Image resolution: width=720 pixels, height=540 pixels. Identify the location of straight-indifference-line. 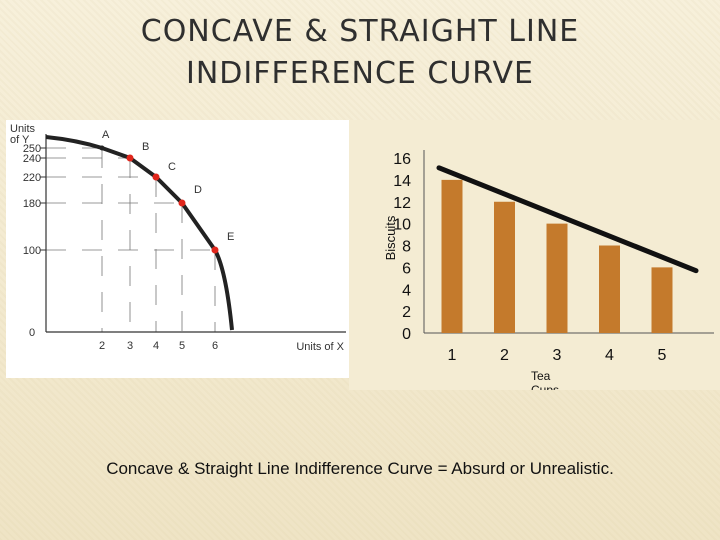
(567, 219).